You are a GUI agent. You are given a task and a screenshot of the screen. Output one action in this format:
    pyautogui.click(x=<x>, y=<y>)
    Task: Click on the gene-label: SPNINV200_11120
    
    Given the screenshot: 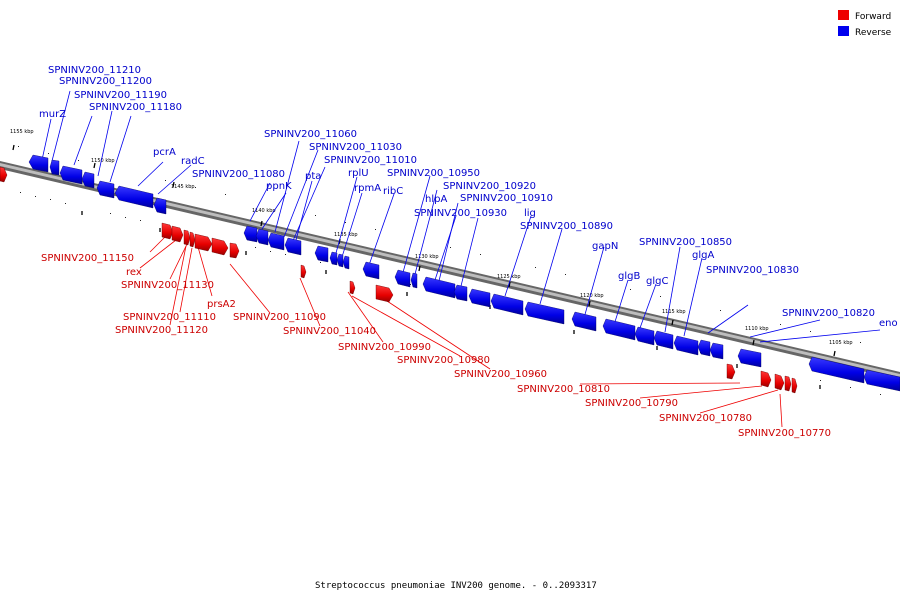 What is the action you would take?
    pyautogui.click(x=161, y=330)
    